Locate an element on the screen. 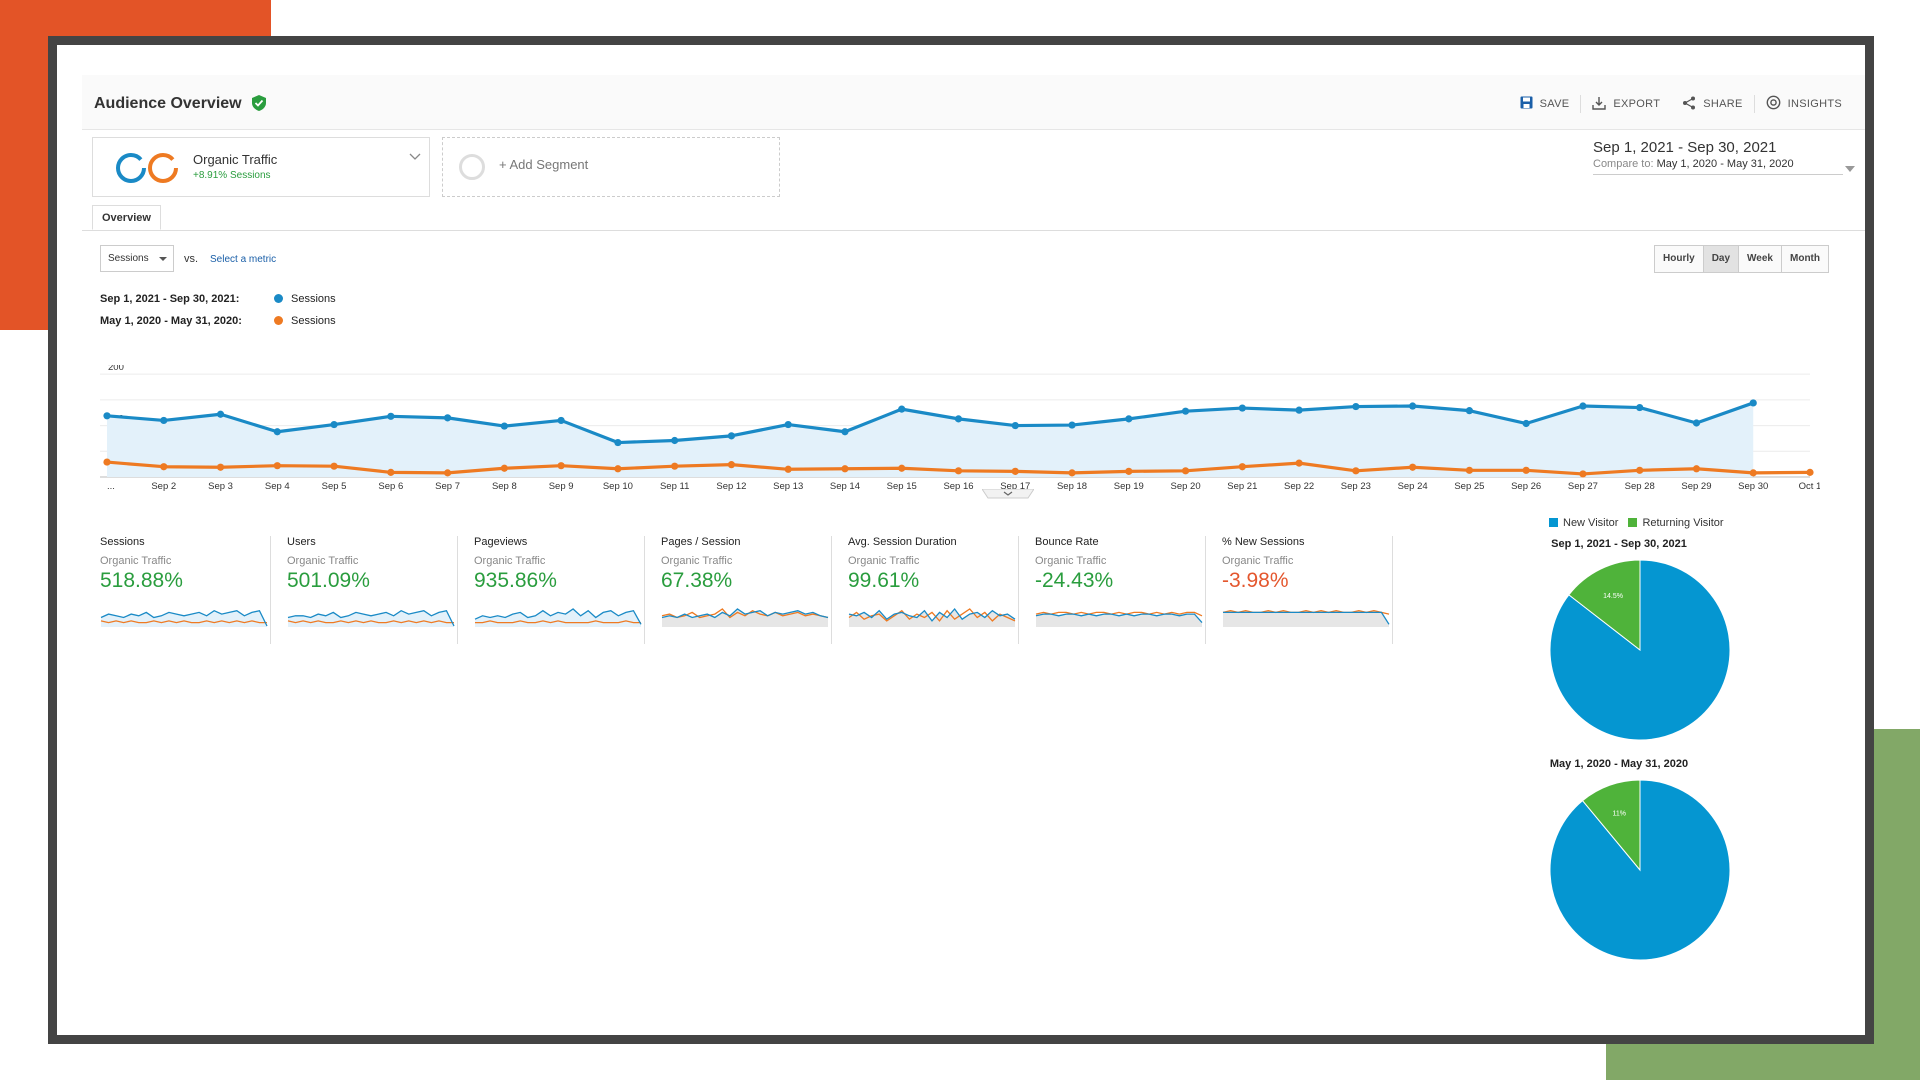  toolbar-divider is located at coordinates (1754, 104).